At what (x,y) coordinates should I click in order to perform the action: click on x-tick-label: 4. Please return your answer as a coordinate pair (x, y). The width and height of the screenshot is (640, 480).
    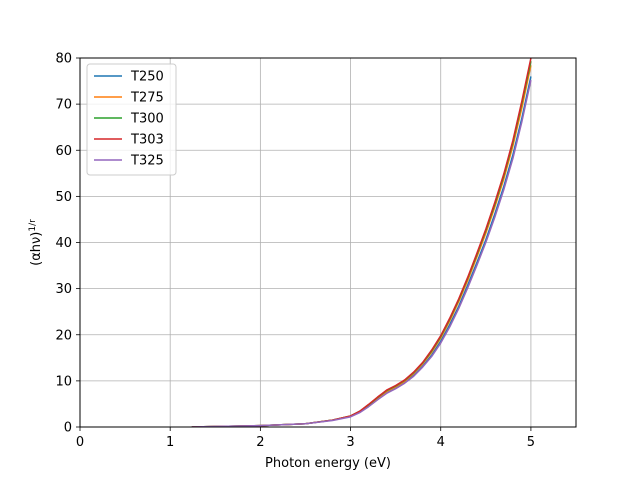
    Looking at the image, I should click on (441, 442).